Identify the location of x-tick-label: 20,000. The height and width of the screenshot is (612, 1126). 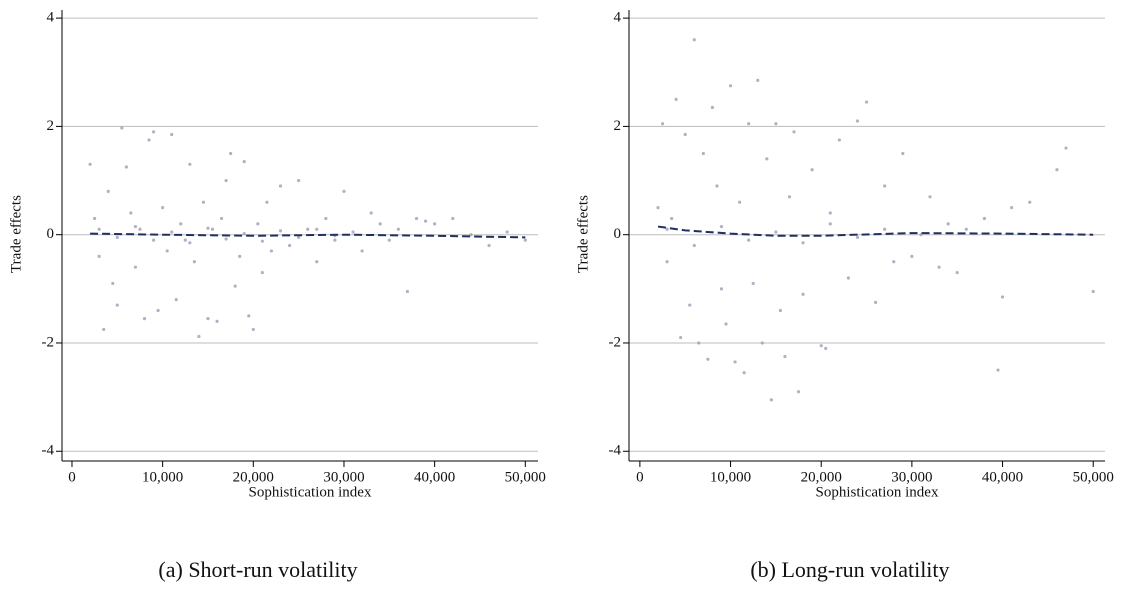
(253, 477).